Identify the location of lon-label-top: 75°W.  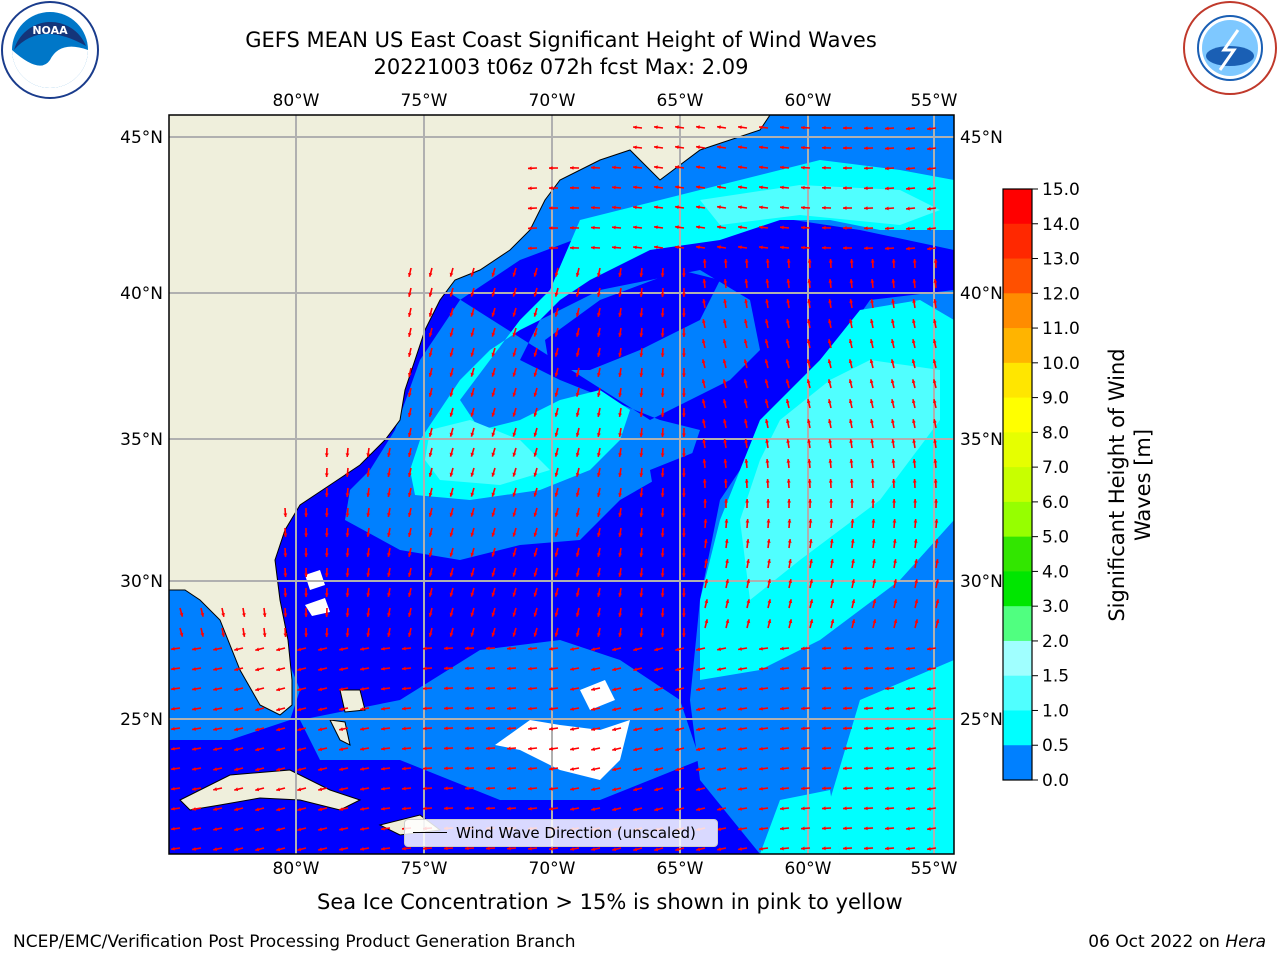
(424, 101).